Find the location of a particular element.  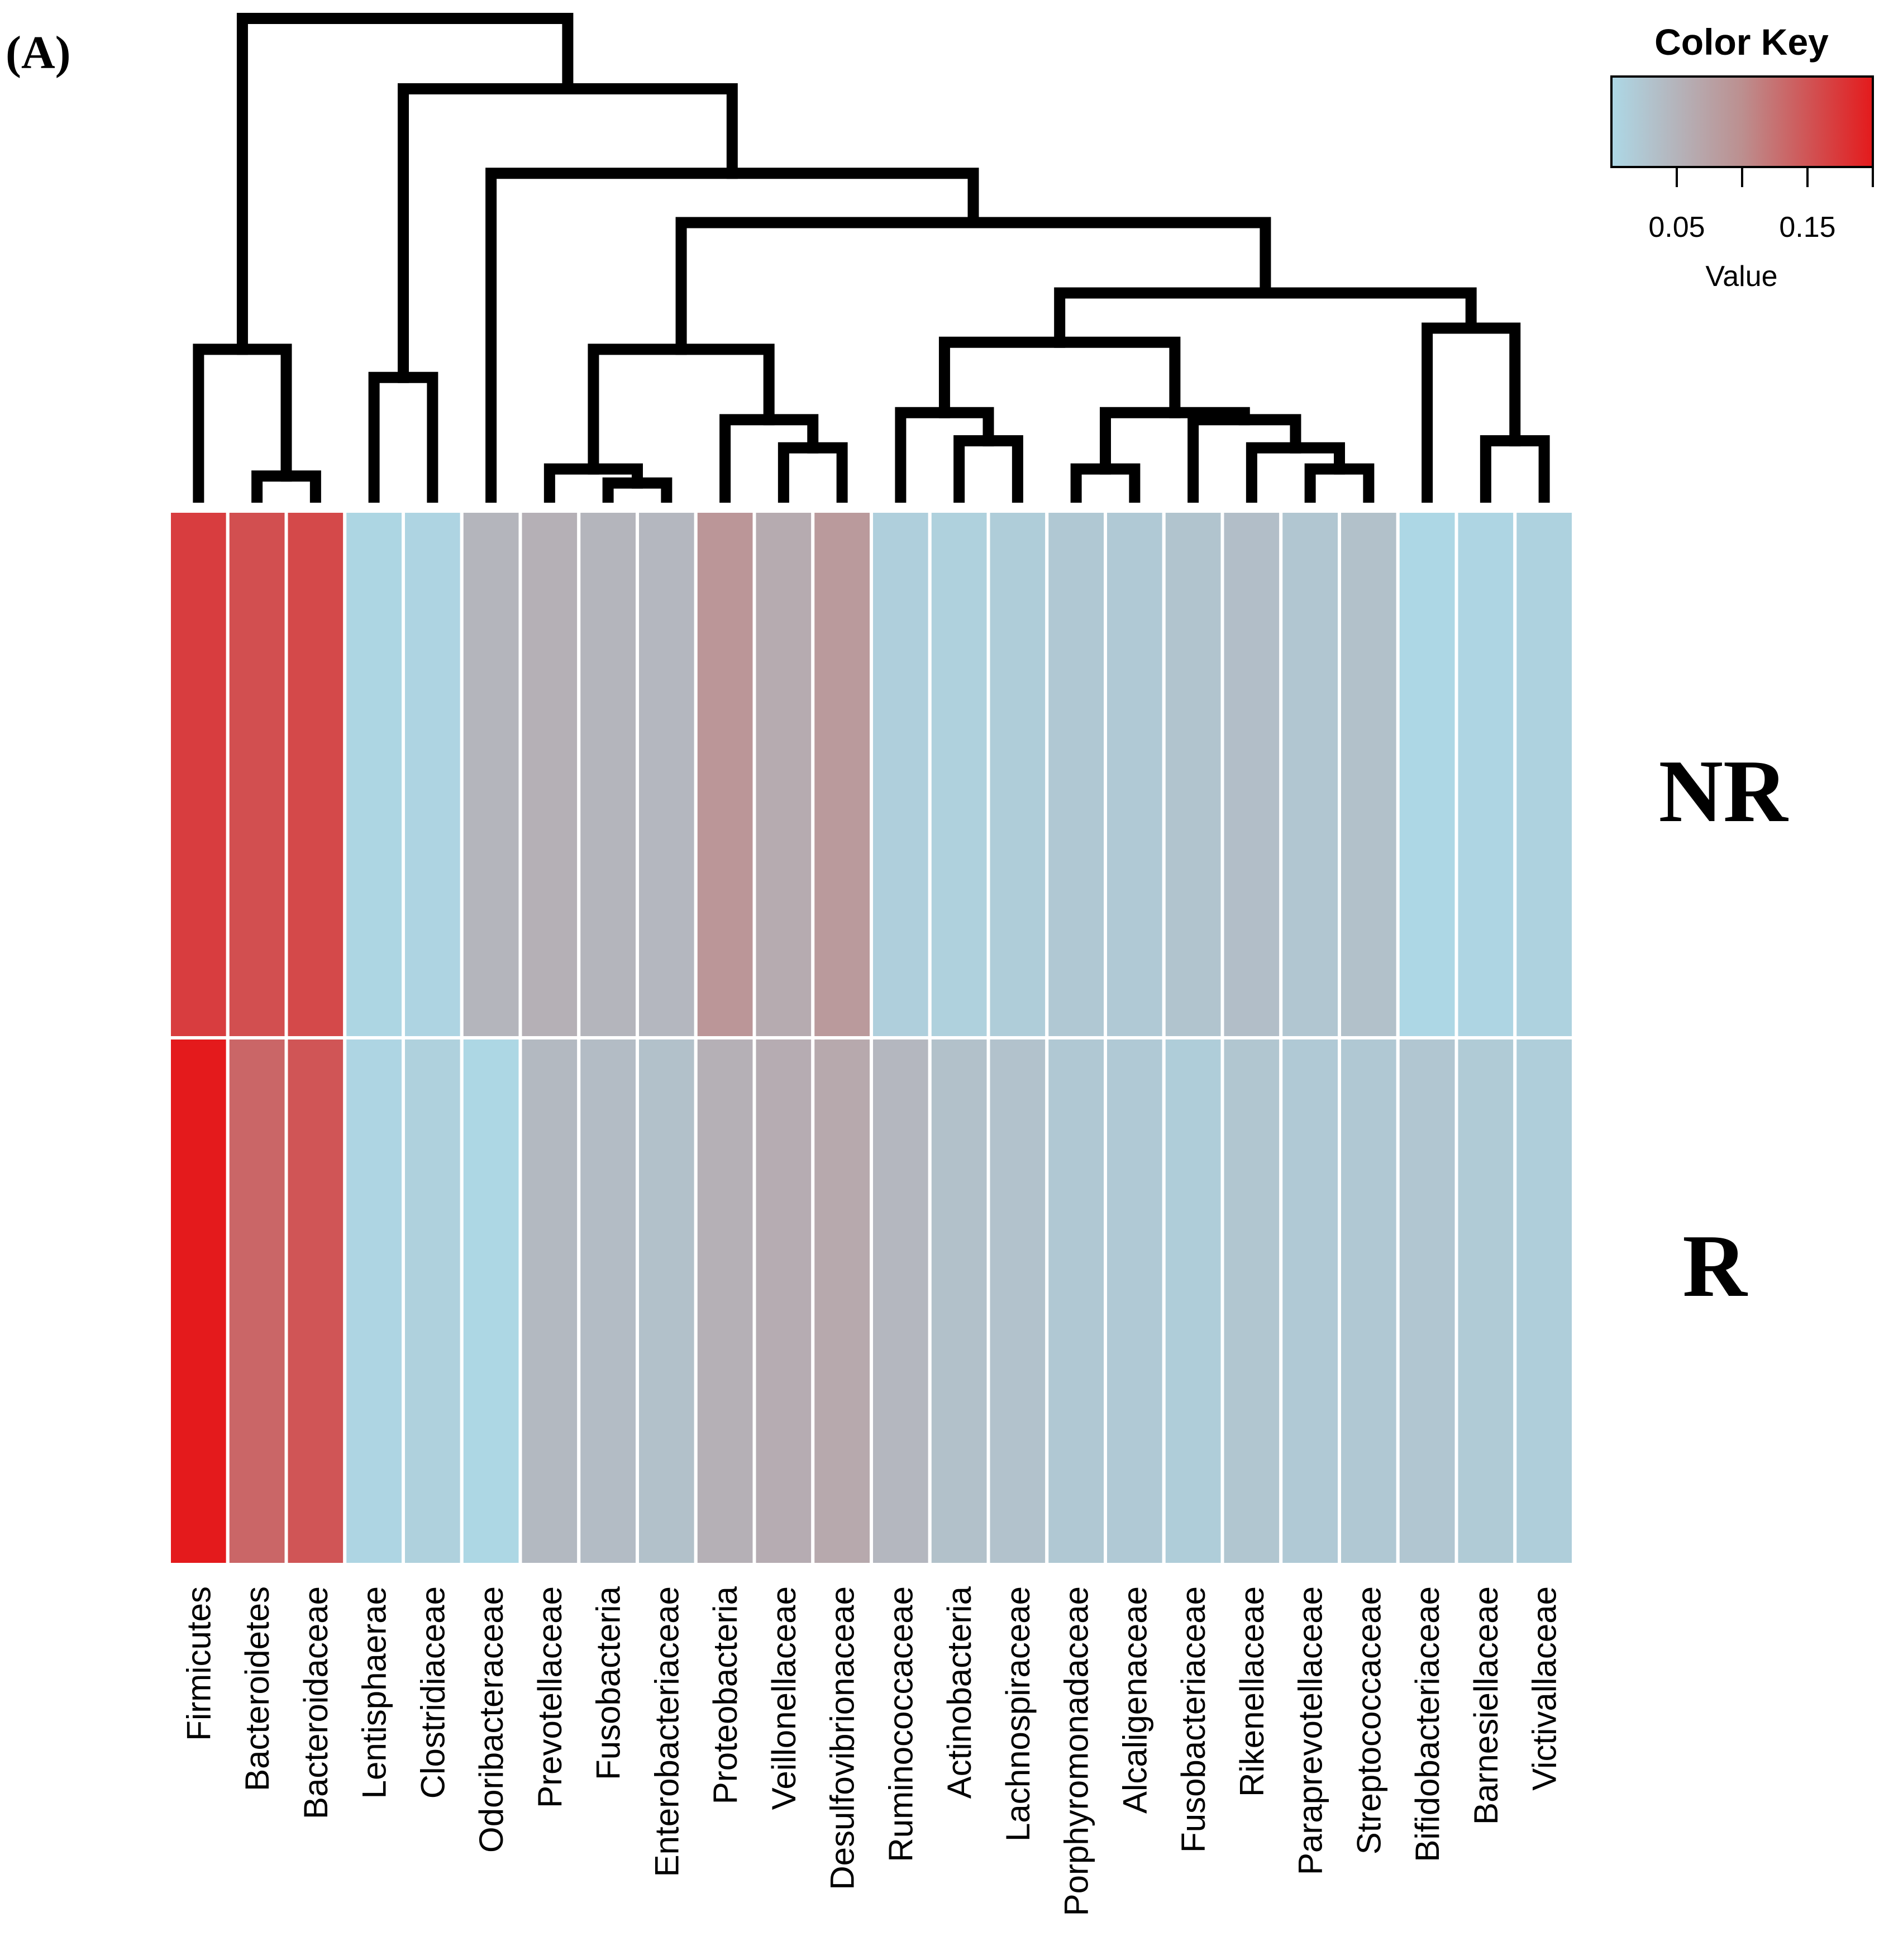

heatmap-cell-nr-odoribacteraceae is located at coordinates (491, 774).